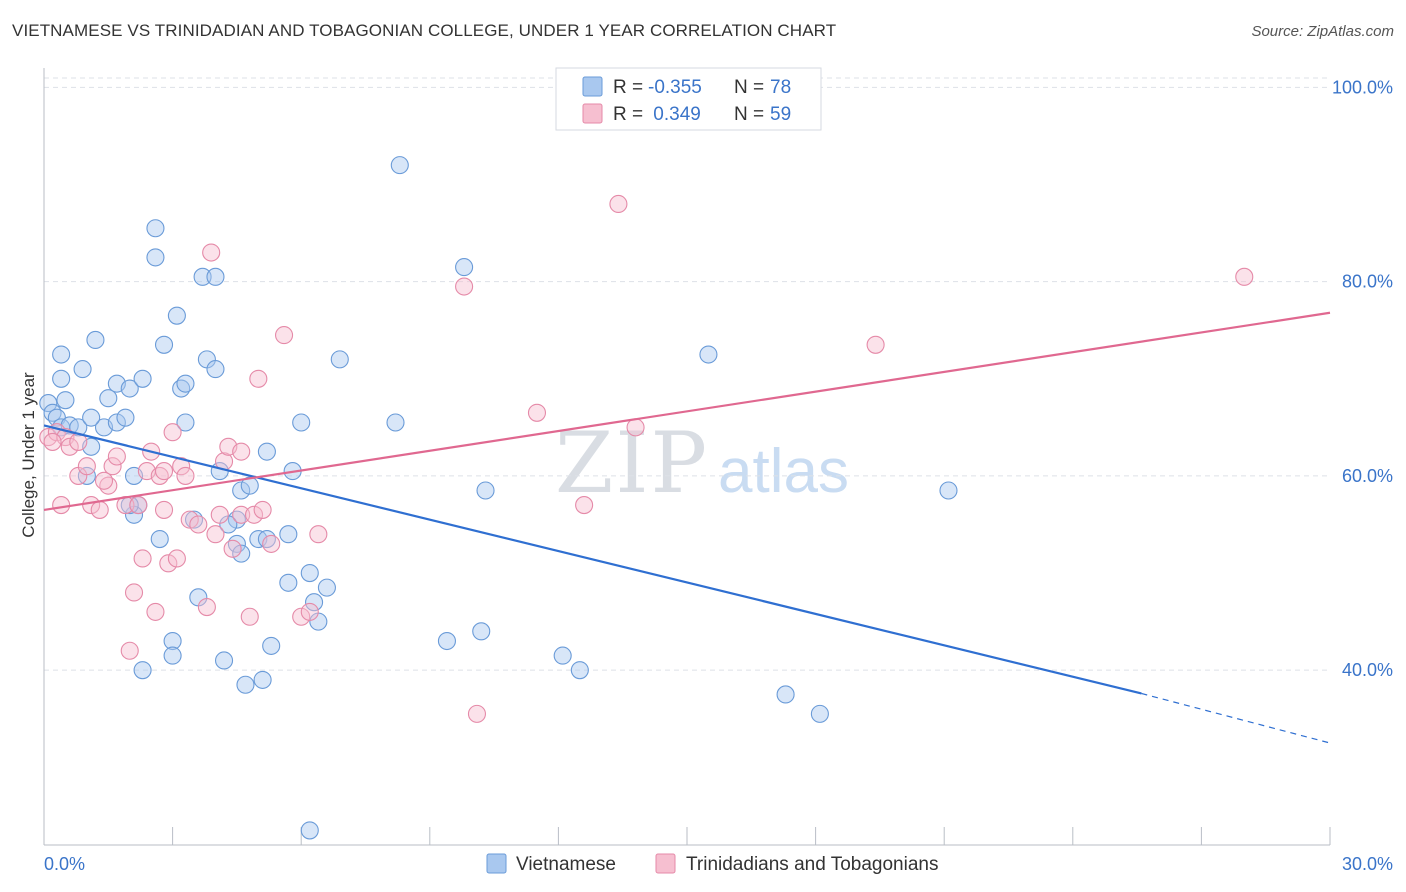 Image resolution: width=1406 pixels, height=892 pixels. Describe the element at coordinates (749, 87) in the screenshot. I see `legend-n-label-1: N =` at that location.